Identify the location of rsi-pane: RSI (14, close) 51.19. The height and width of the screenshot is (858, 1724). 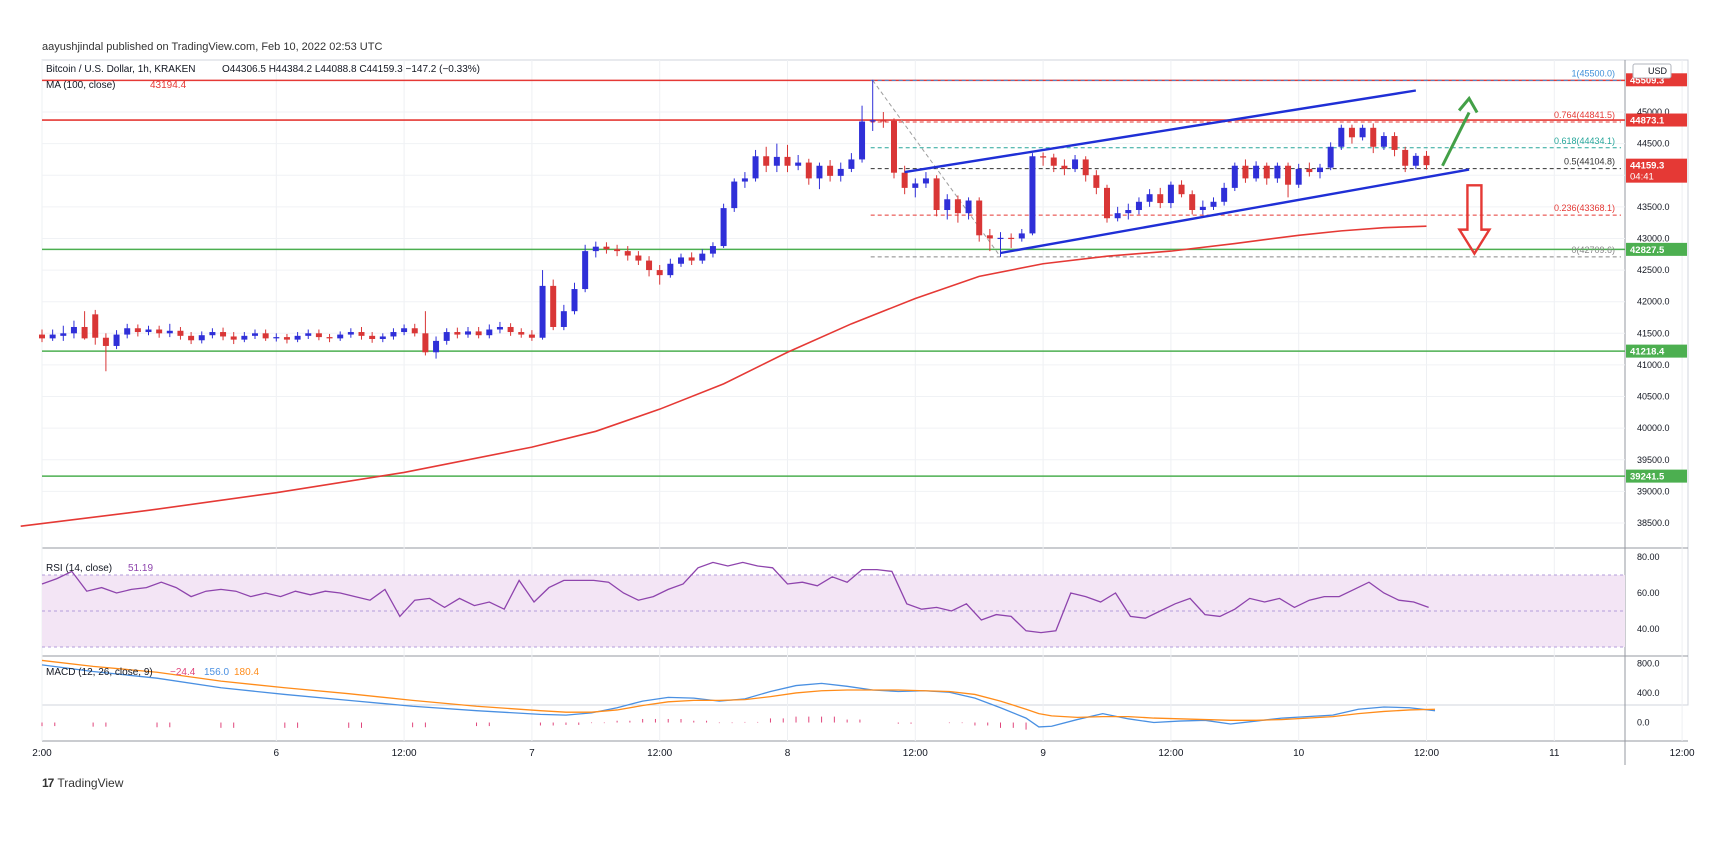
(833, 604).